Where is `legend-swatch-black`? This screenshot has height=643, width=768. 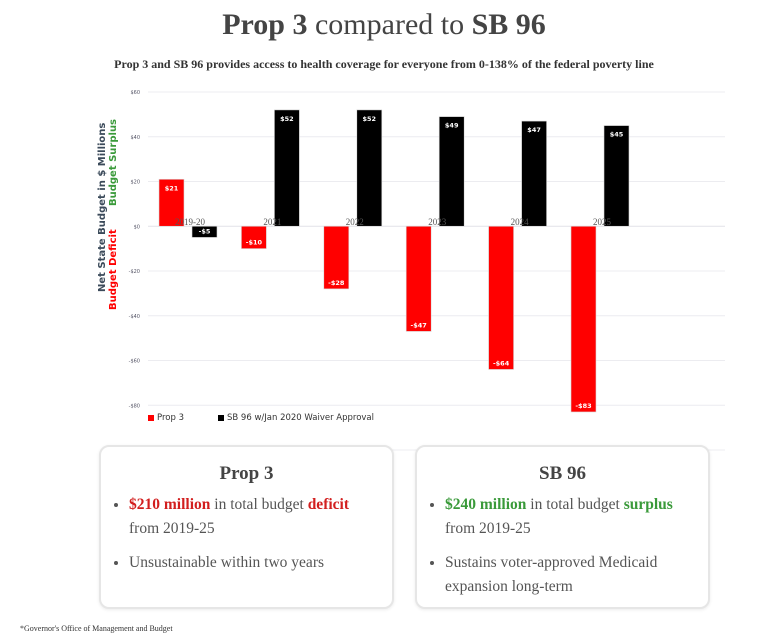 legend-swatch-black is located at coordinates (221, 418).